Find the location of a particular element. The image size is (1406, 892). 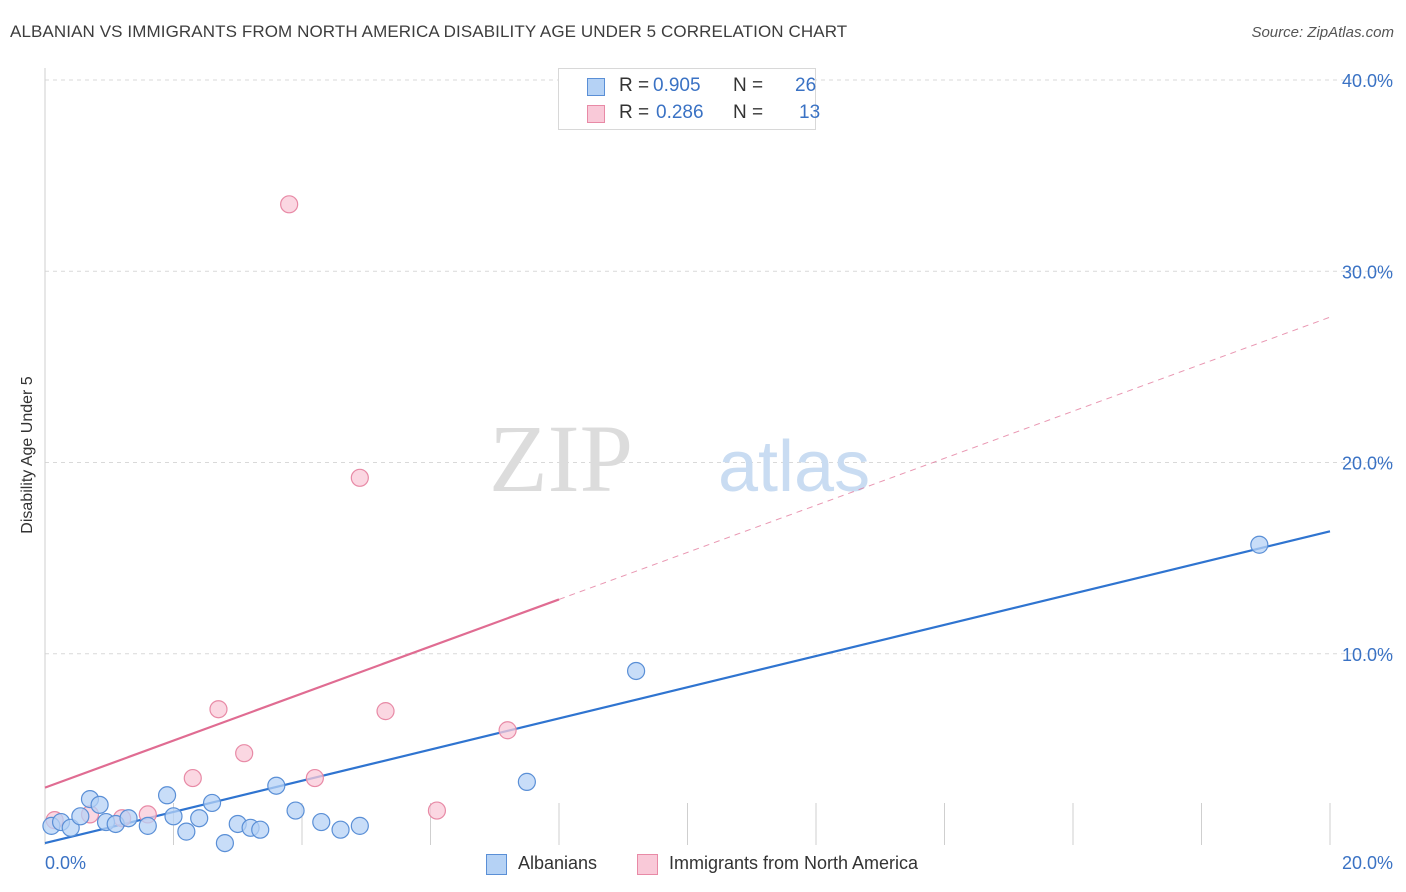

correlation-legend: R = 0.905 N = 26 R = 0.286 N = 13 is located at coordinates (689, 99).